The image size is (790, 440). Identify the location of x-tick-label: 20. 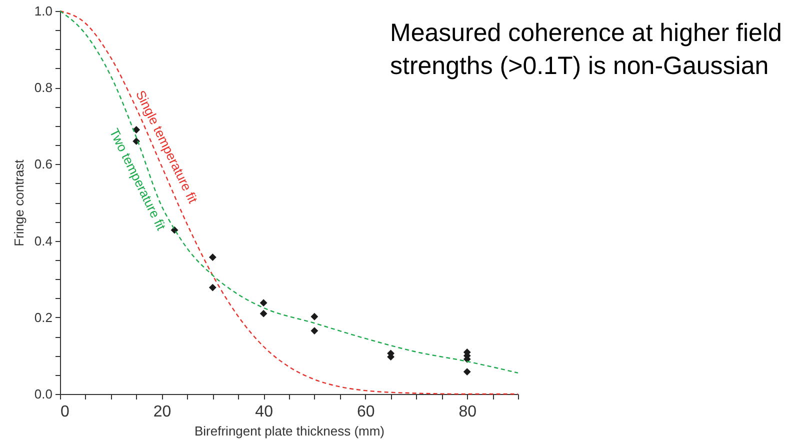
(162, 412).